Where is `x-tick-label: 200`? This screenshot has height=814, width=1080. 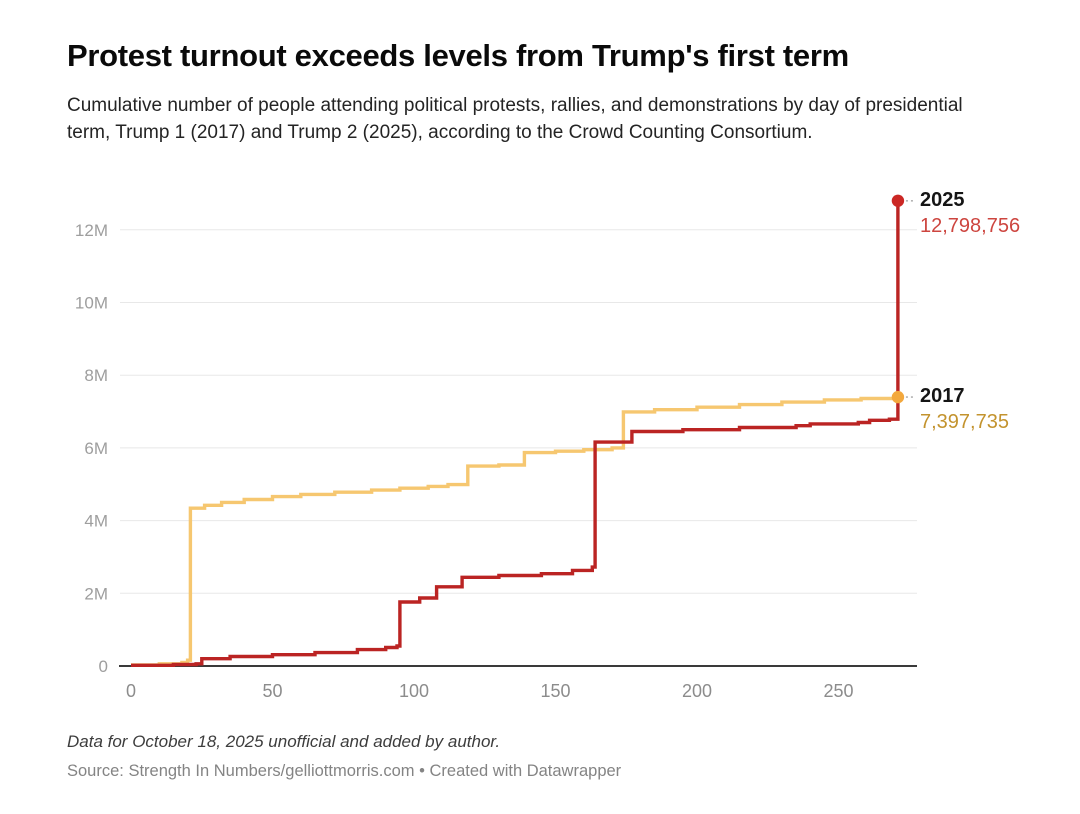 x-tick-label: 200 is located at coordinates (697, 691).